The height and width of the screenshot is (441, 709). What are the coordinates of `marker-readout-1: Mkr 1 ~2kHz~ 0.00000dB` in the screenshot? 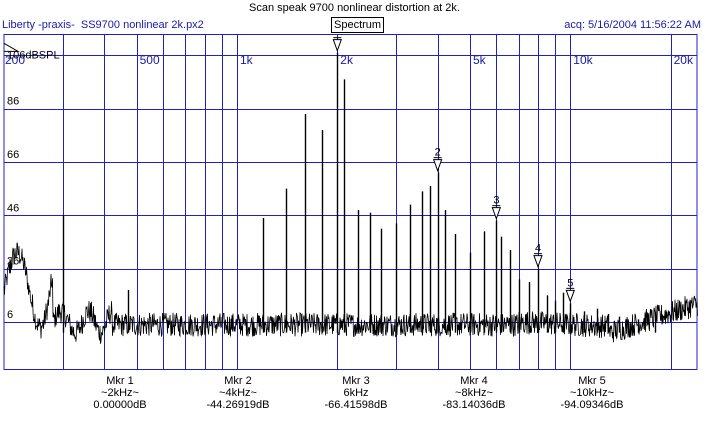 It's located at (120, 393).